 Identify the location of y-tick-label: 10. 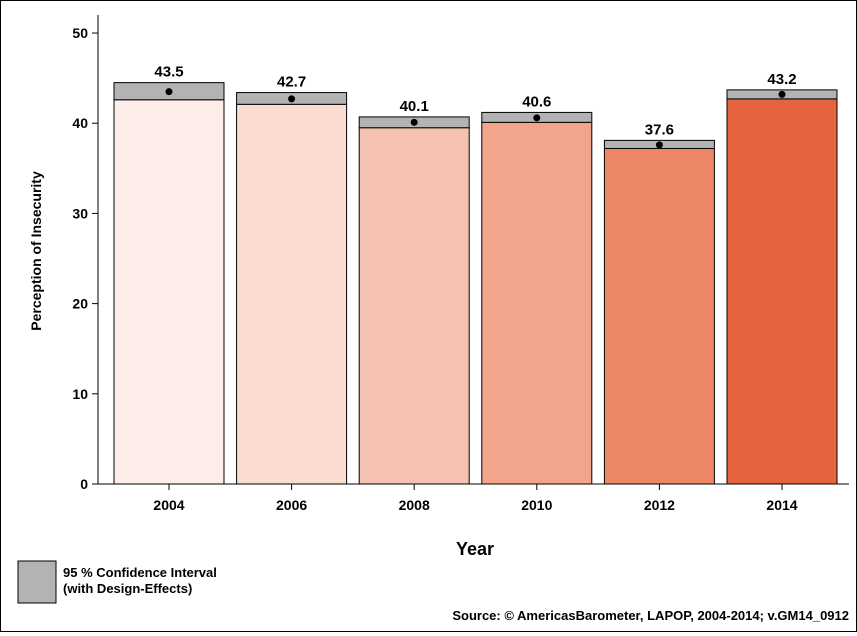
(80, 394).